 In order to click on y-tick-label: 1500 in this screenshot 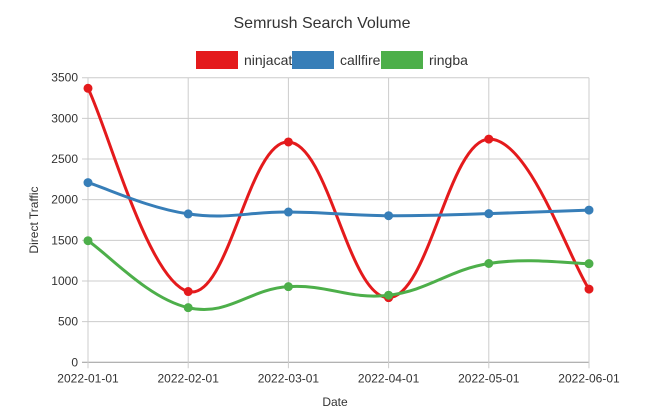, I will do `click(64, 240)`.